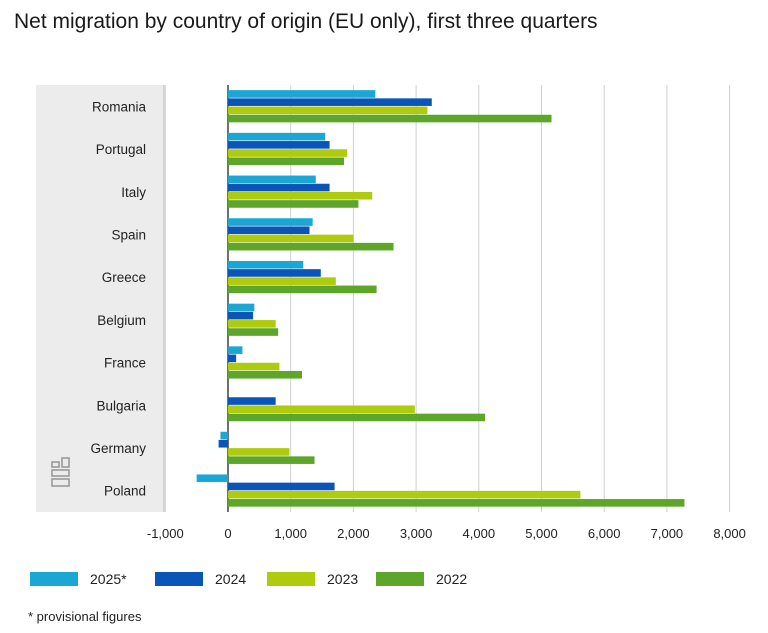 The image size is (768, 633). I want to click on legend-item-2023: 2023, so click(312, 579).